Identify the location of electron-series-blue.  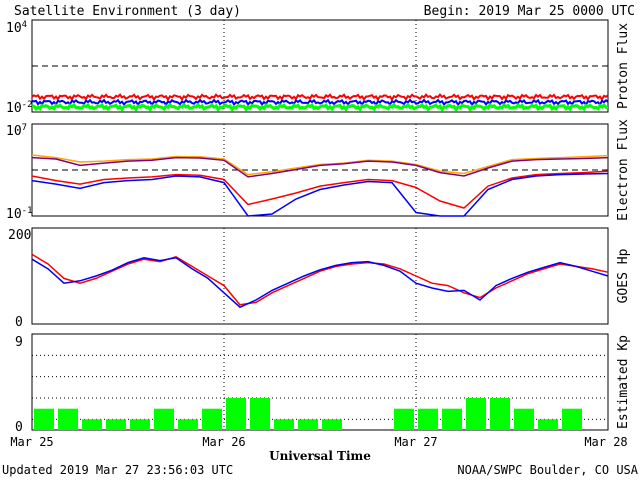
(320, 194).